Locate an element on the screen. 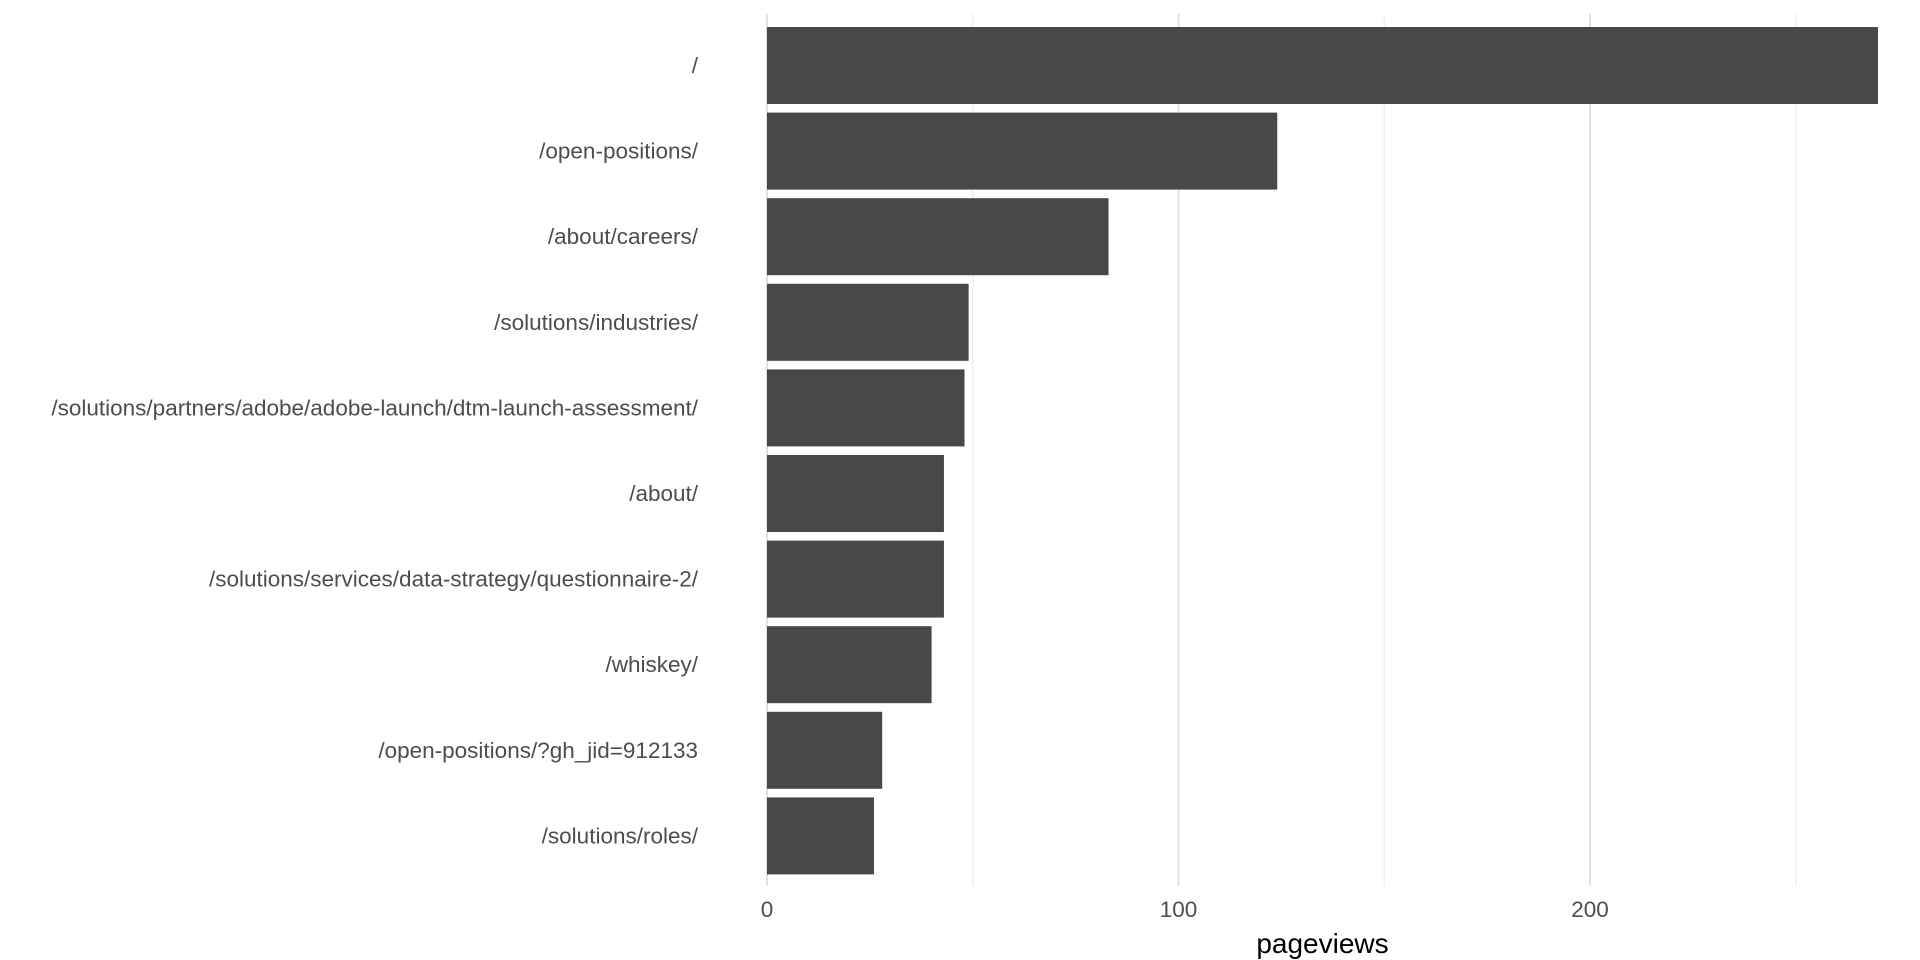 This screenshot has height=960, width=1920. x-tick-label: 200 is located at coordinates (1590, 909).